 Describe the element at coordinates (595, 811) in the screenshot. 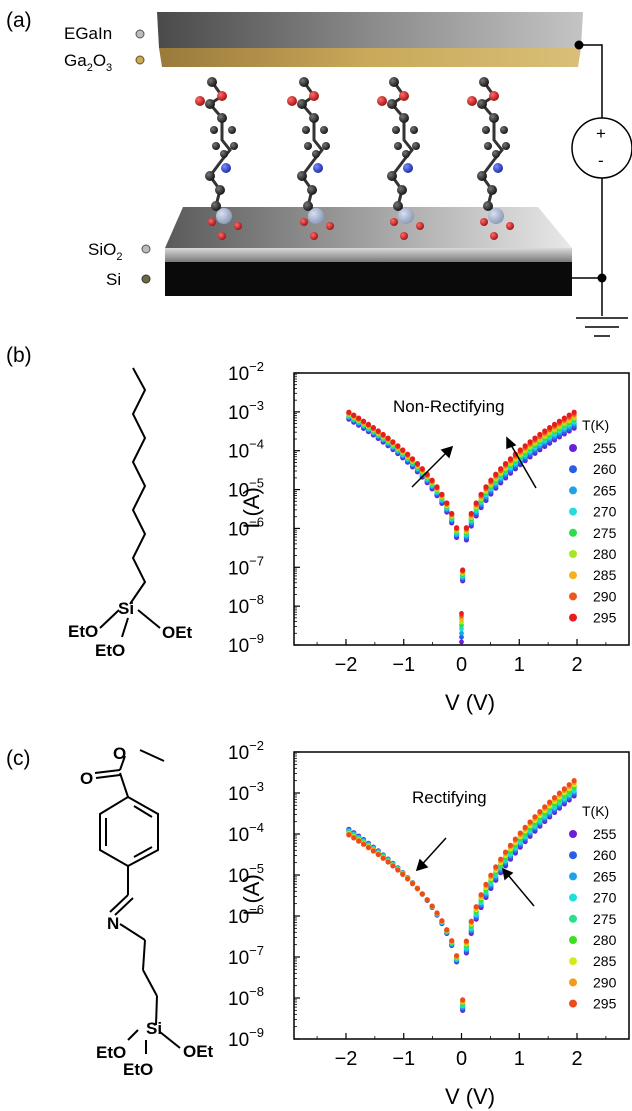

I see `chart-c-legend-title: T(K)` at that location.